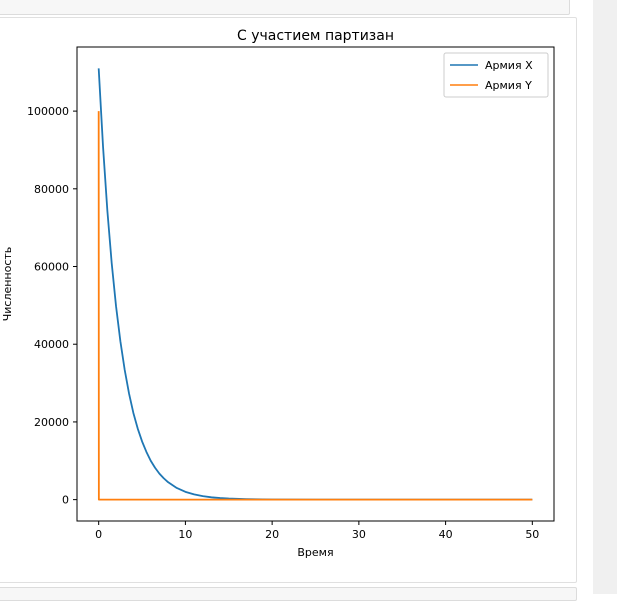 This screenshot has height=601, width=617. I want to click on legend-label-army-x: Армия X, so click(509, 65).